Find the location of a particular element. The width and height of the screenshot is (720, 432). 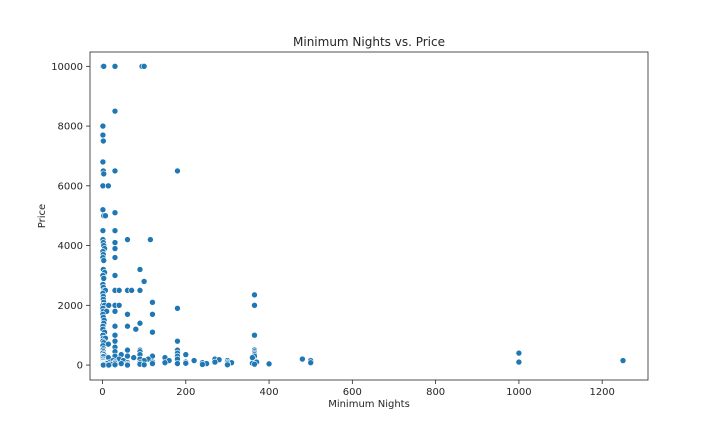

y-tick-label: 6000 is located at coordinates (70, 186).